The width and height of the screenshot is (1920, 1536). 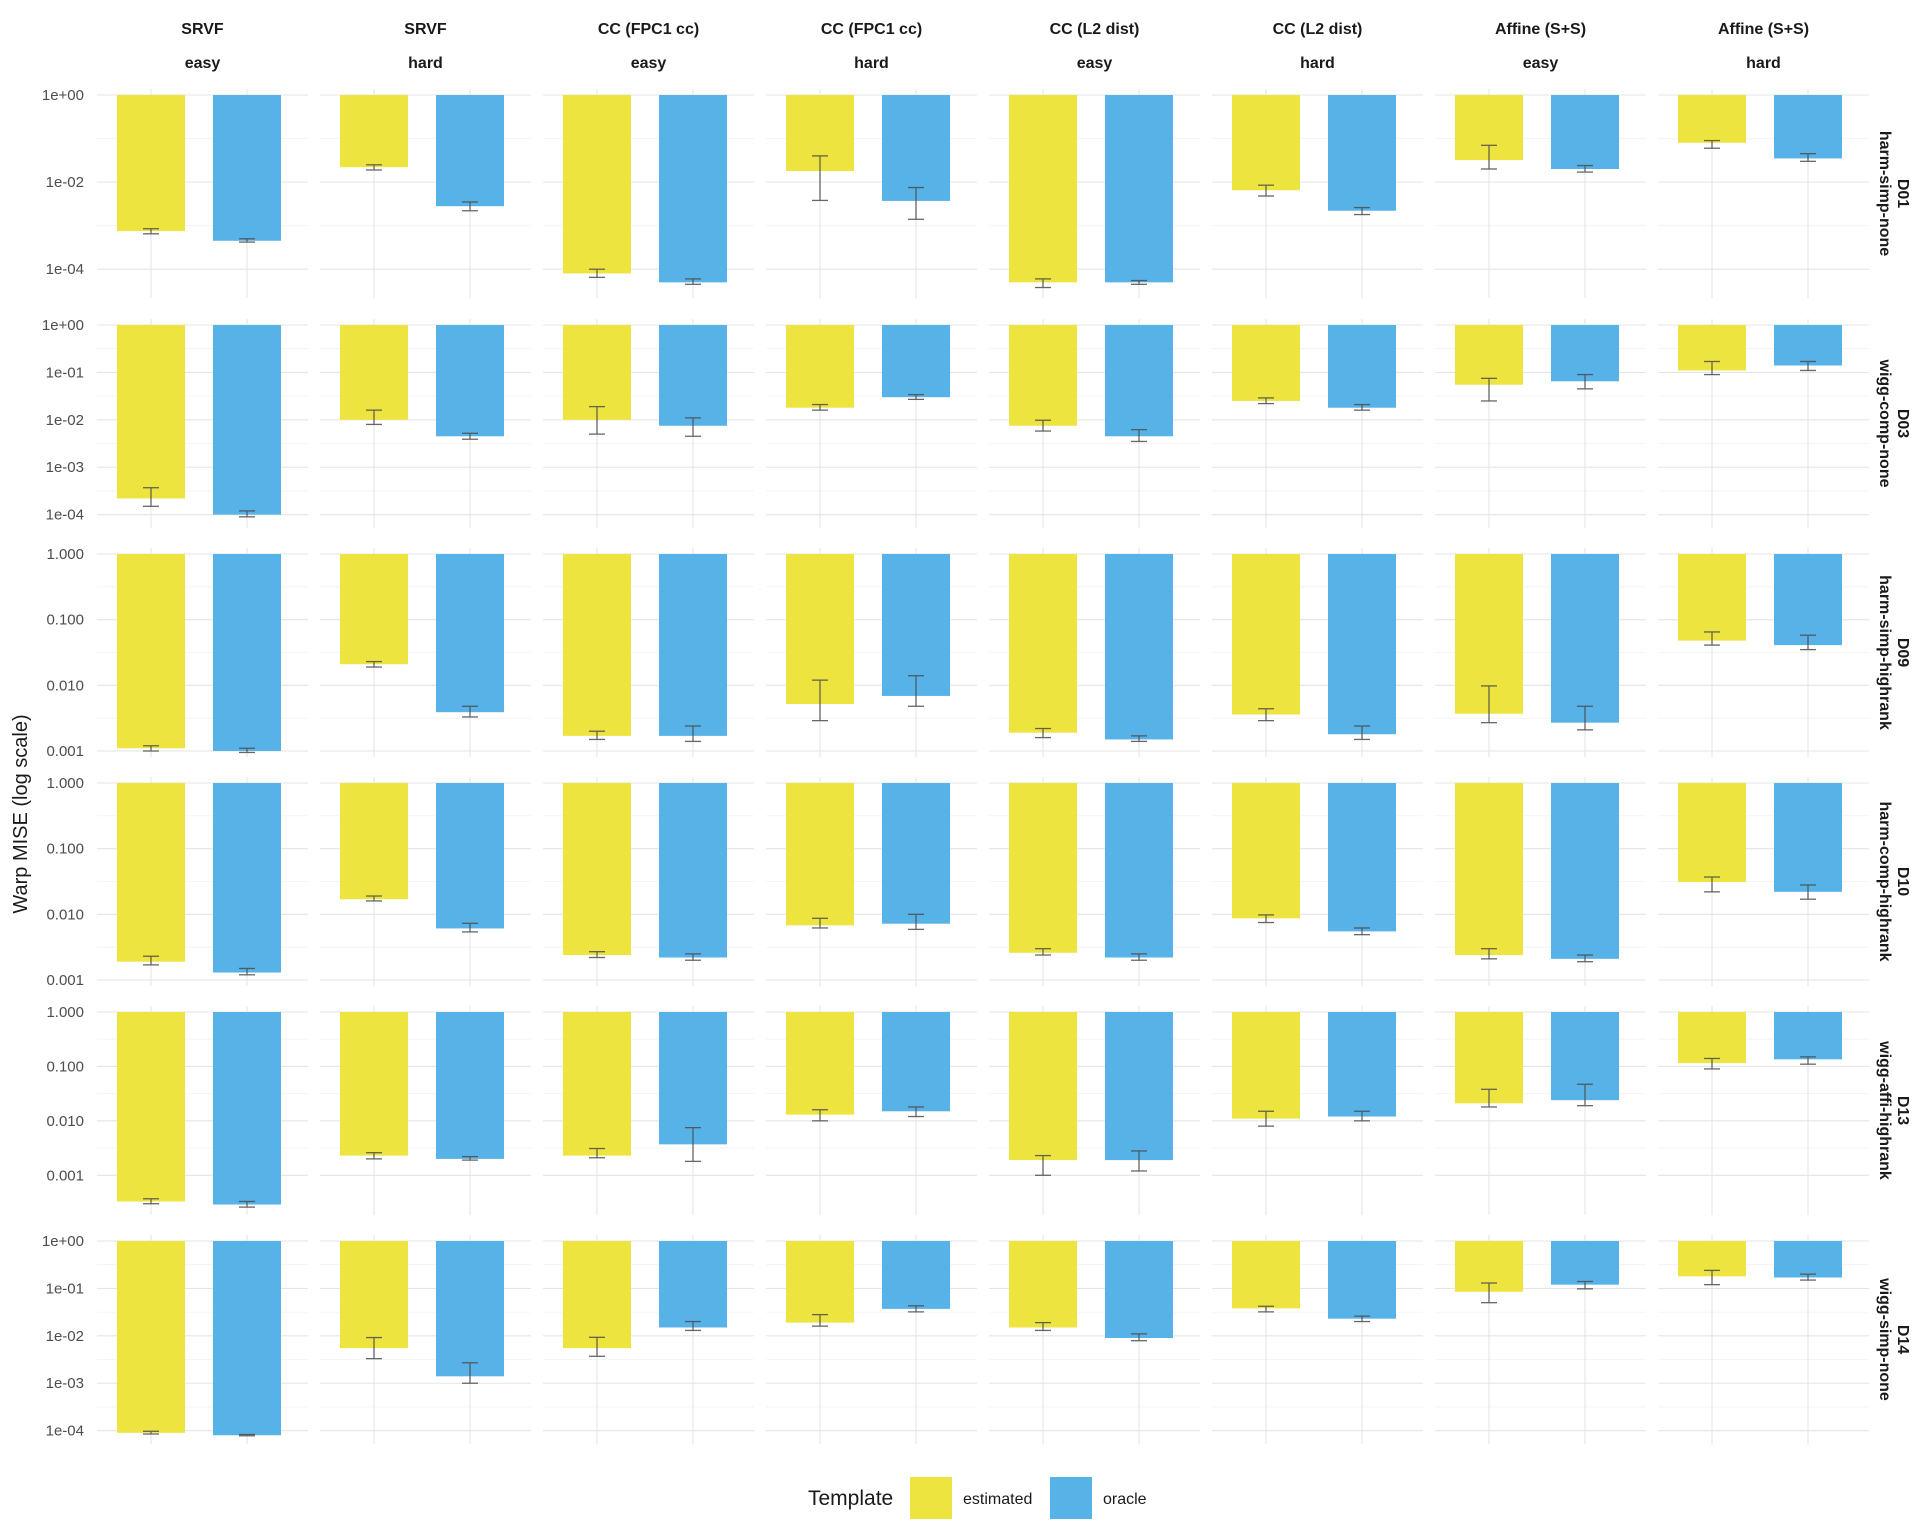 What do you see at coordinates (63, 1241) in the screenshot?
I see `y-tick-label: 1e+00` at bounding box center [63, 1241].